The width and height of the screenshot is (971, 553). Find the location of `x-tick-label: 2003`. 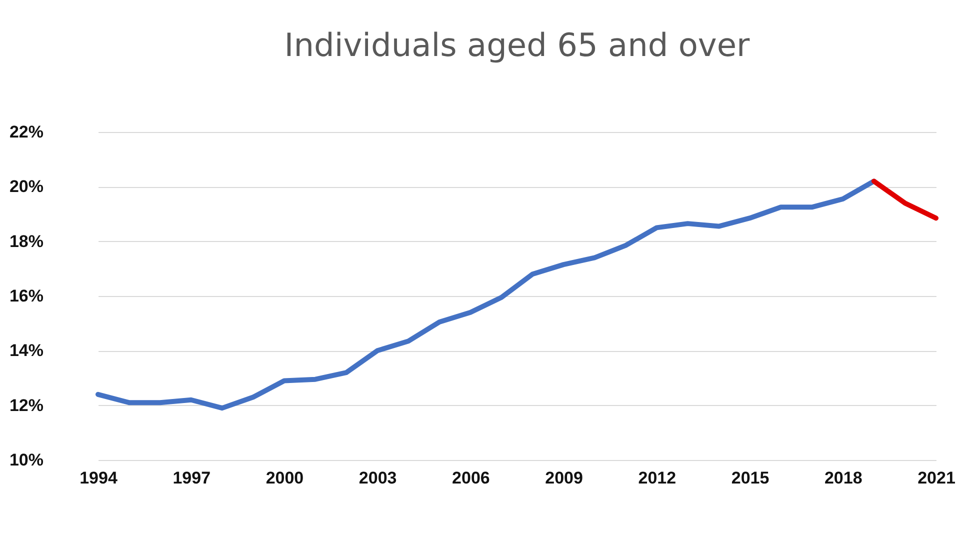

x-tick-label: 2003 is located at coordinates (377, 478).